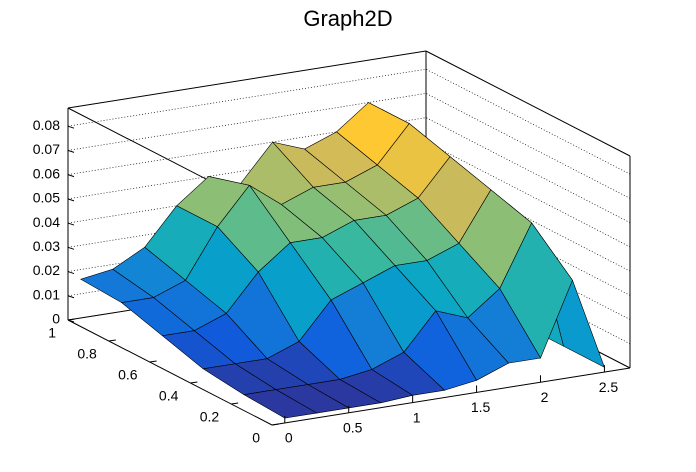 The width and height of the screenshot is (696, 472). What do you see at coordinates (46, 246) in the screenshot?
I see `z-tick-label: 0.03` at bounding box center [46, 246].